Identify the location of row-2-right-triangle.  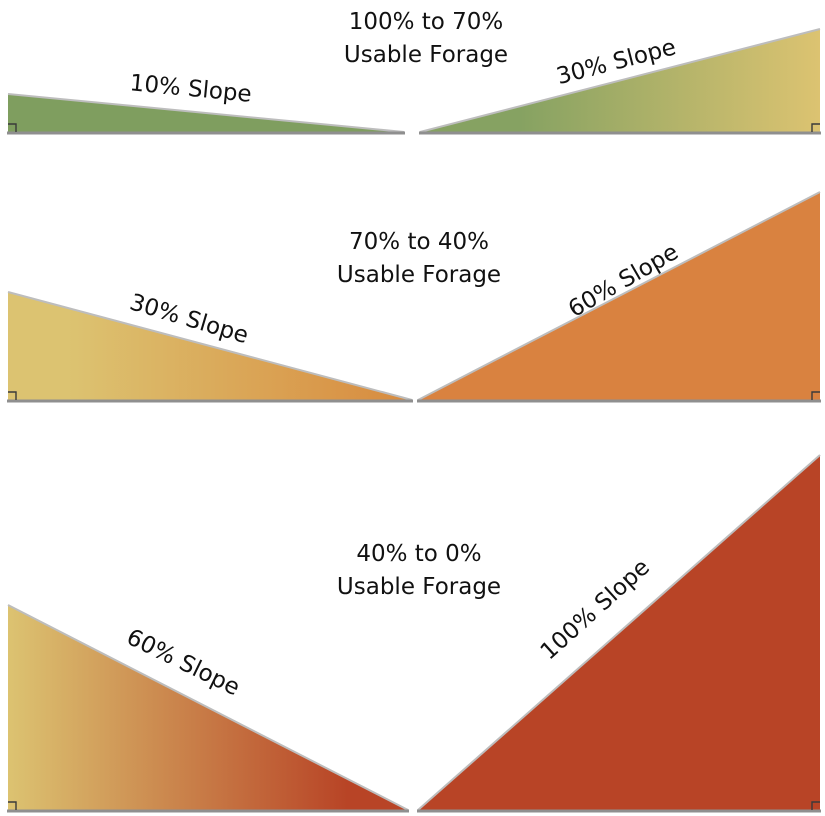
(619, 297).